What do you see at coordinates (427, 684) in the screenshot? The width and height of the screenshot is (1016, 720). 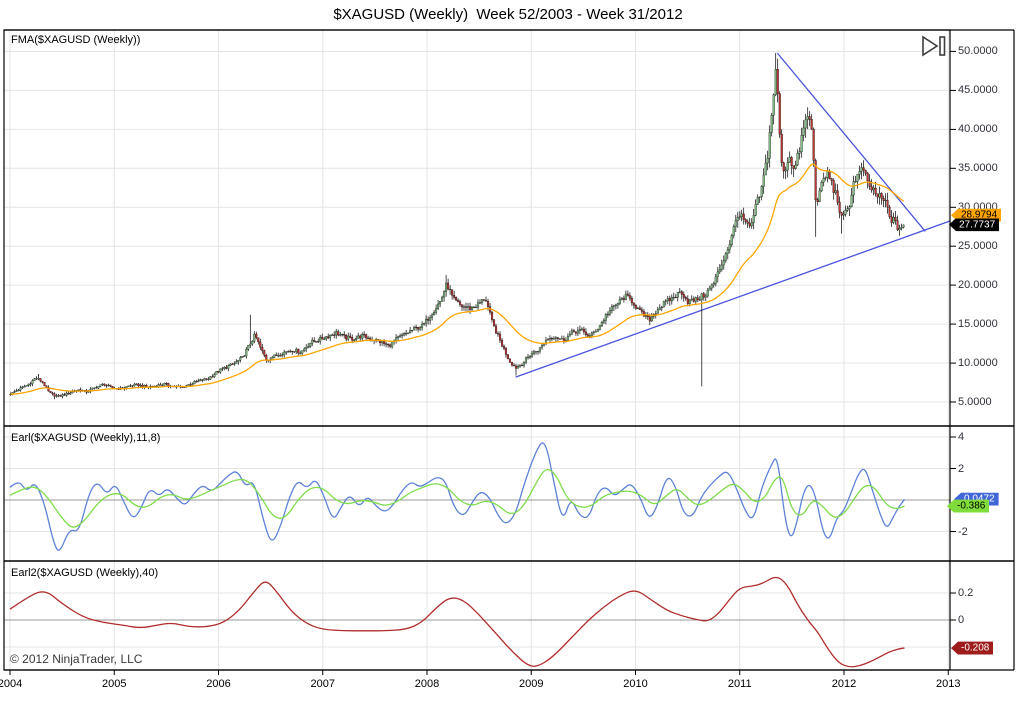 I see `x-axis-label: 2008` at bounding box center [427, 684].